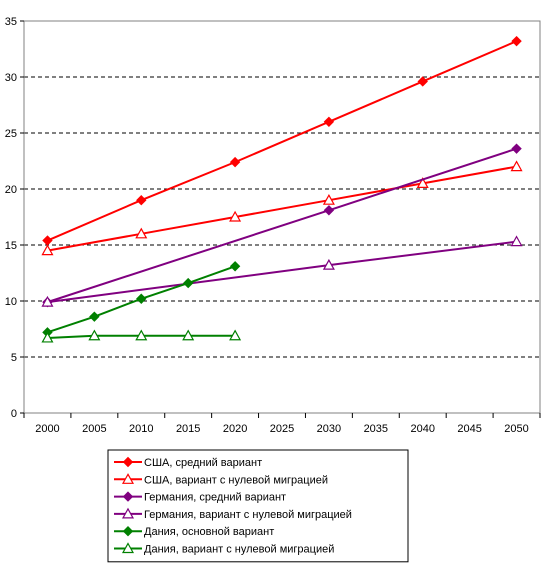 This screenshot has width=547, height=575. Describe the element at coordinates (239, 550) in the screenshot. I see `legend-label: Дания, вариант с нулевой миграцией` at that location.